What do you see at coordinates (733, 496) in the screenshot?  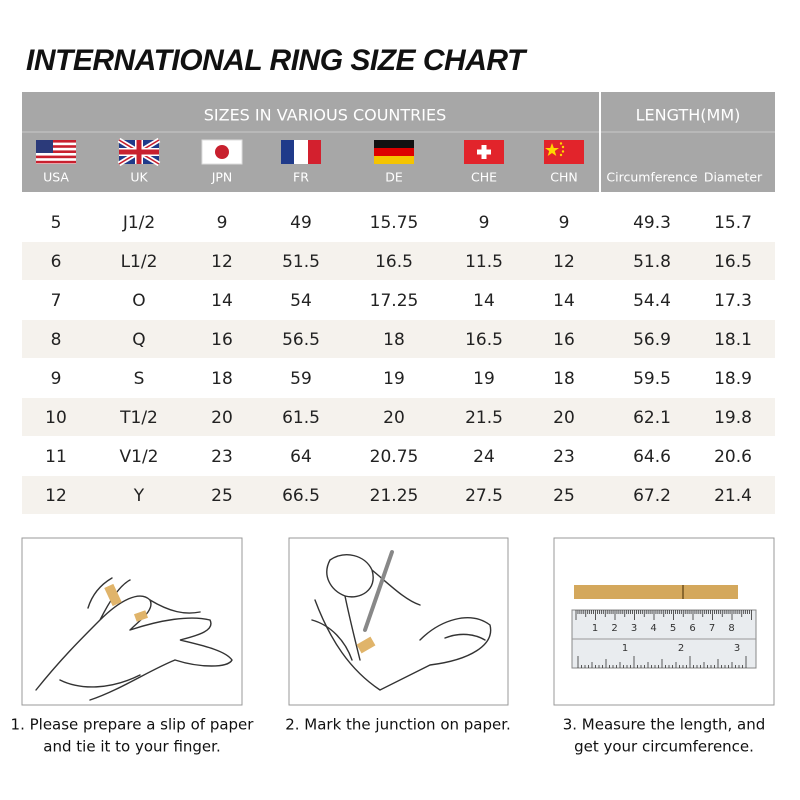 I see `table-cell: 21.4` at bounding box center [733, 496].